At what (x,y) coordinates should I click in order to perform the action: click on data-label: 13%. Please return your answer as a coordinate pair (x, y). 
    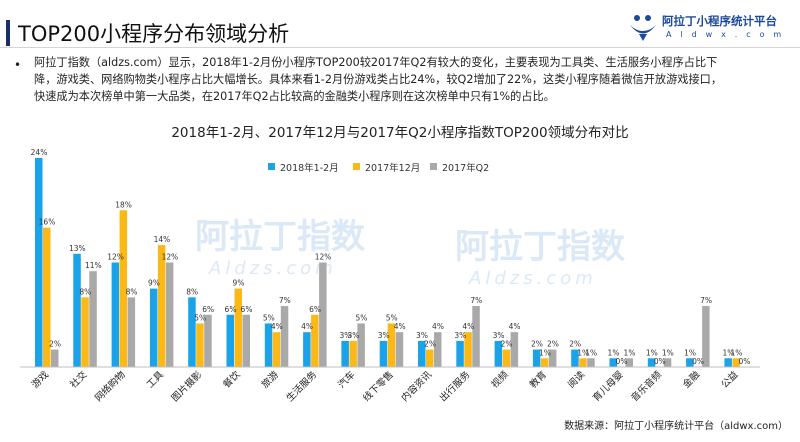
    Looking at the image, I should click on (77, 248).